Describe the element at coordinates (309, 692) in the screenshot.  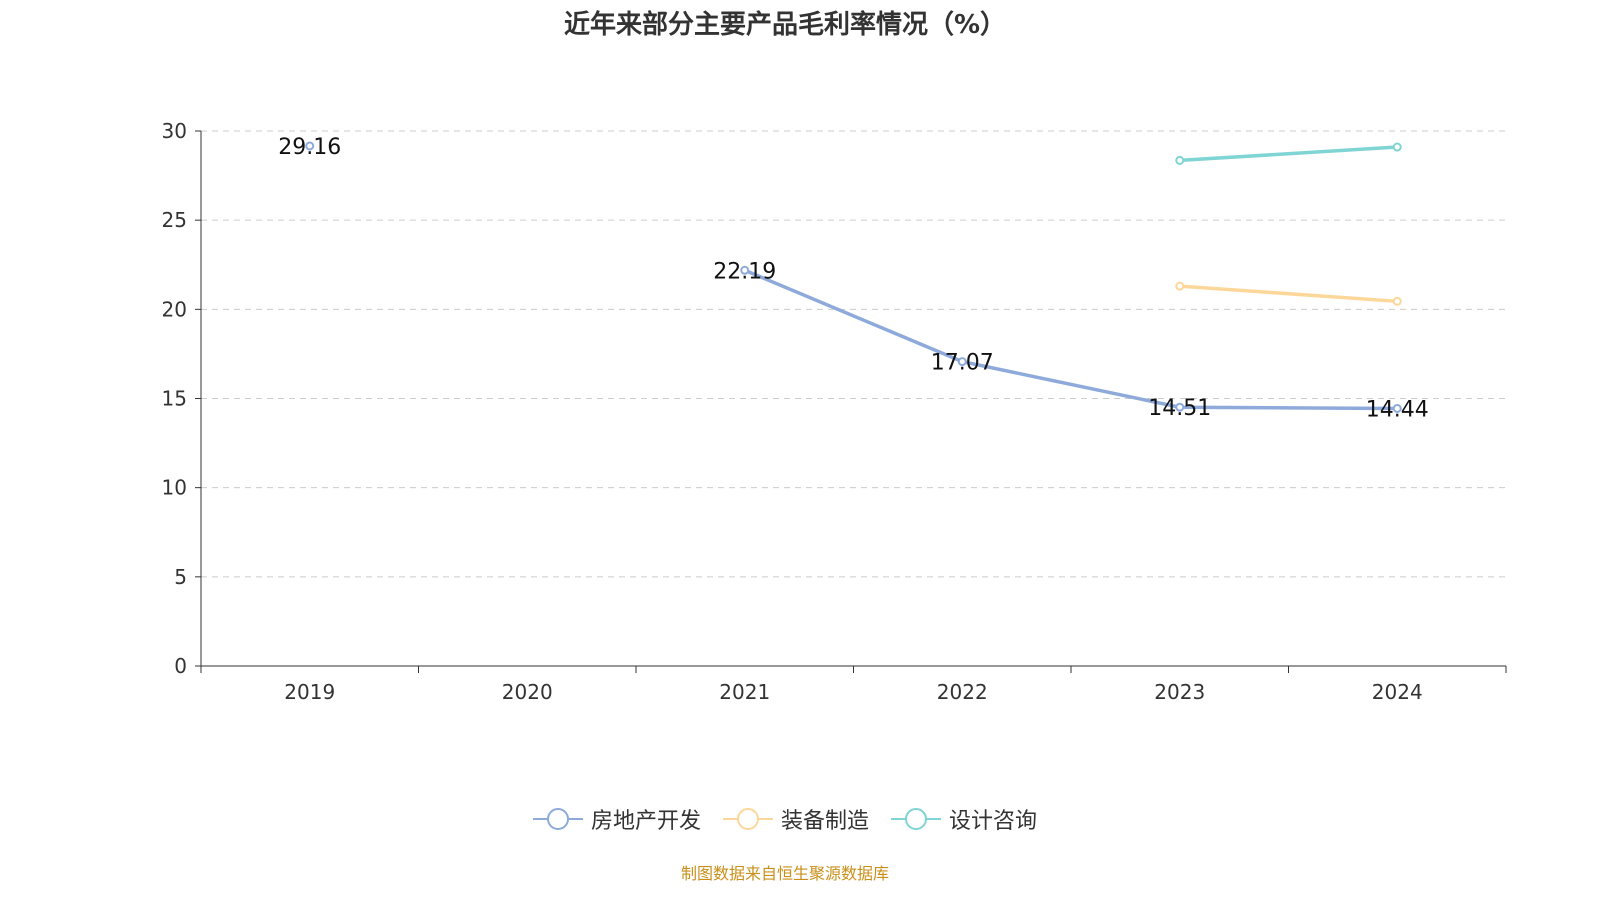
I see `x-tick-label: 2019` at that location.